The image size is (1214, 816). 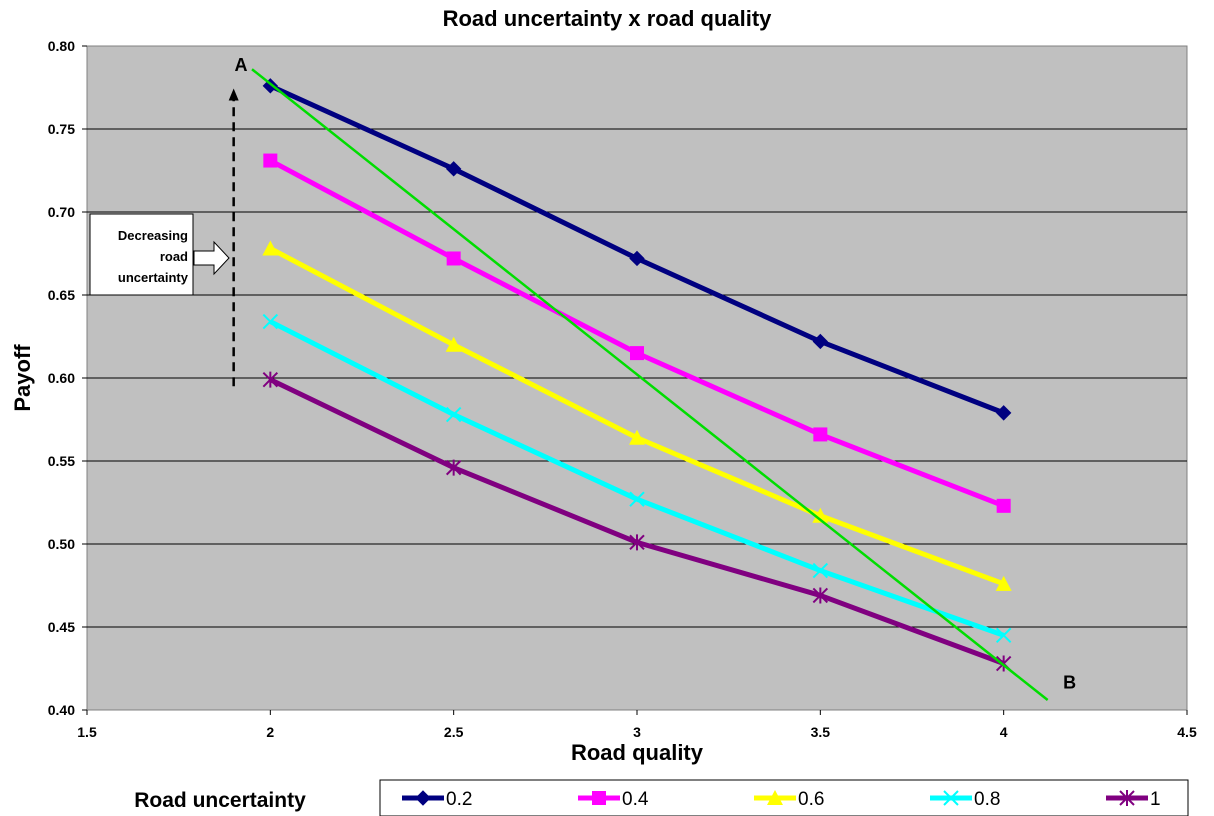 What do you see at coordinates (987, 799) in the screenshot?
I see `legend-label: 0.8` at bounding box center [987, 799].